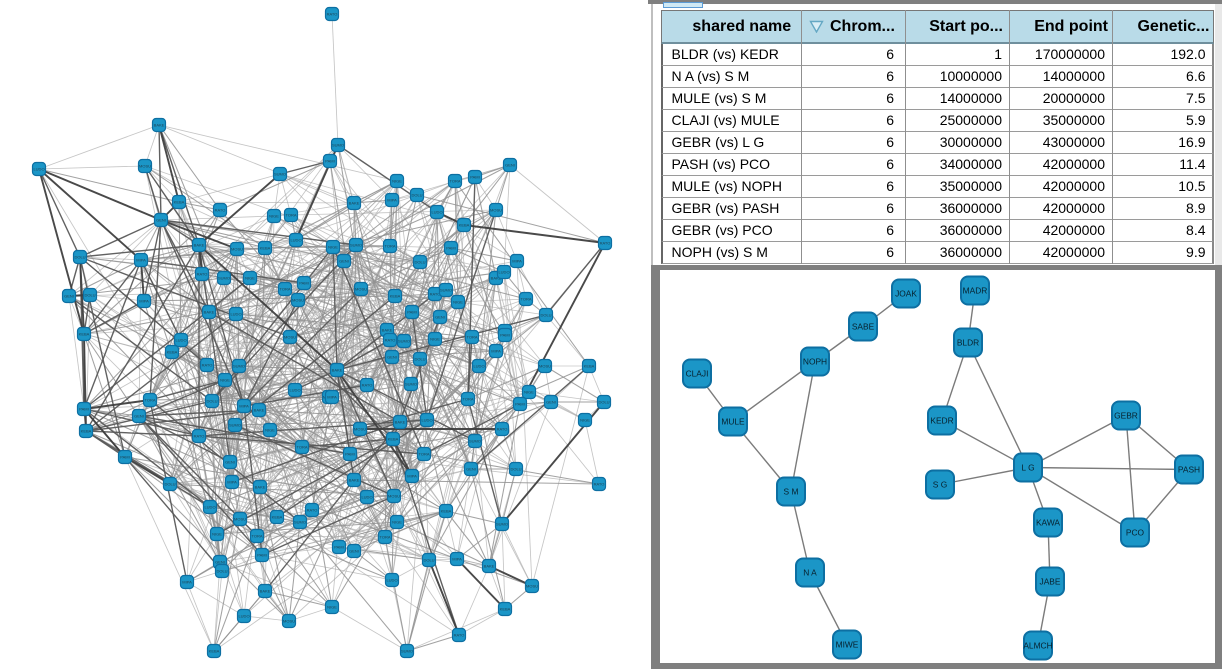 The height and width of the screenshot is (669, 1222). I want to click on svg-text: CLAJI, so click(697, 374).